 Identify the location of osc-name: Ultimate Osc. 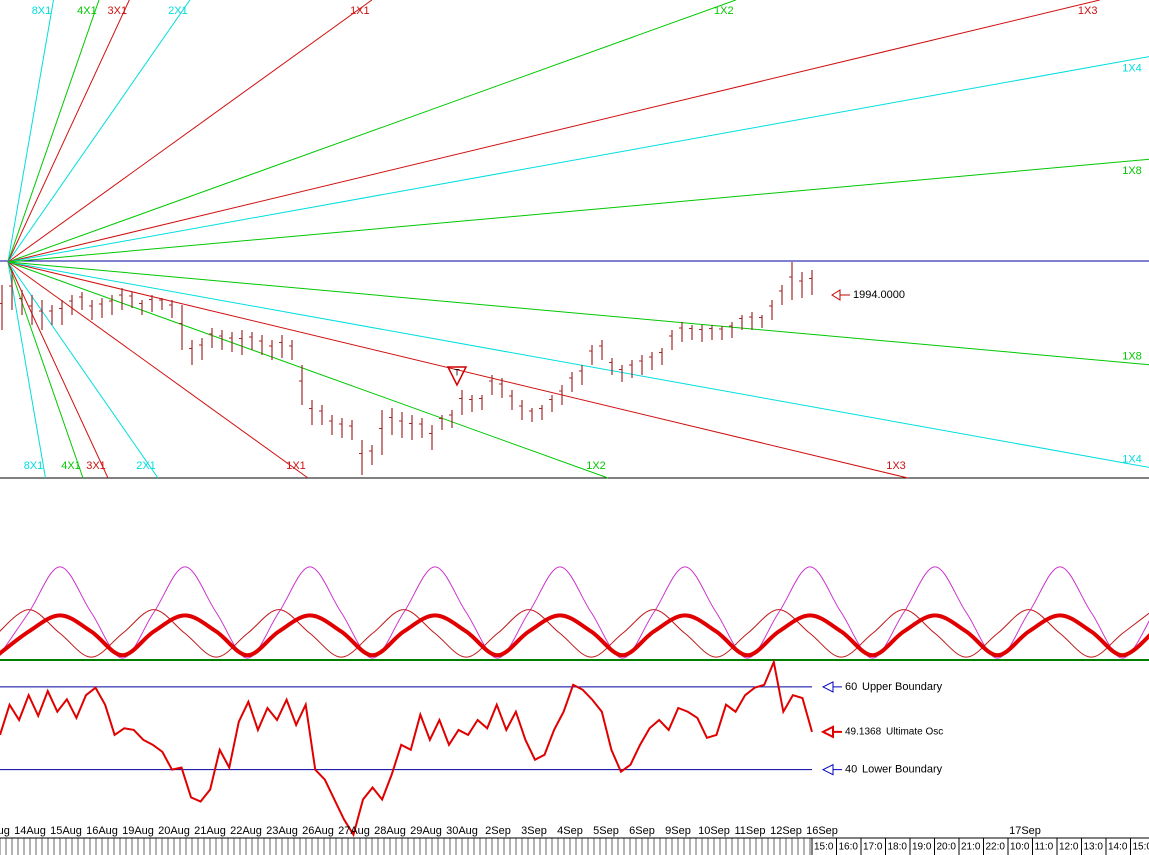
(914, 731).